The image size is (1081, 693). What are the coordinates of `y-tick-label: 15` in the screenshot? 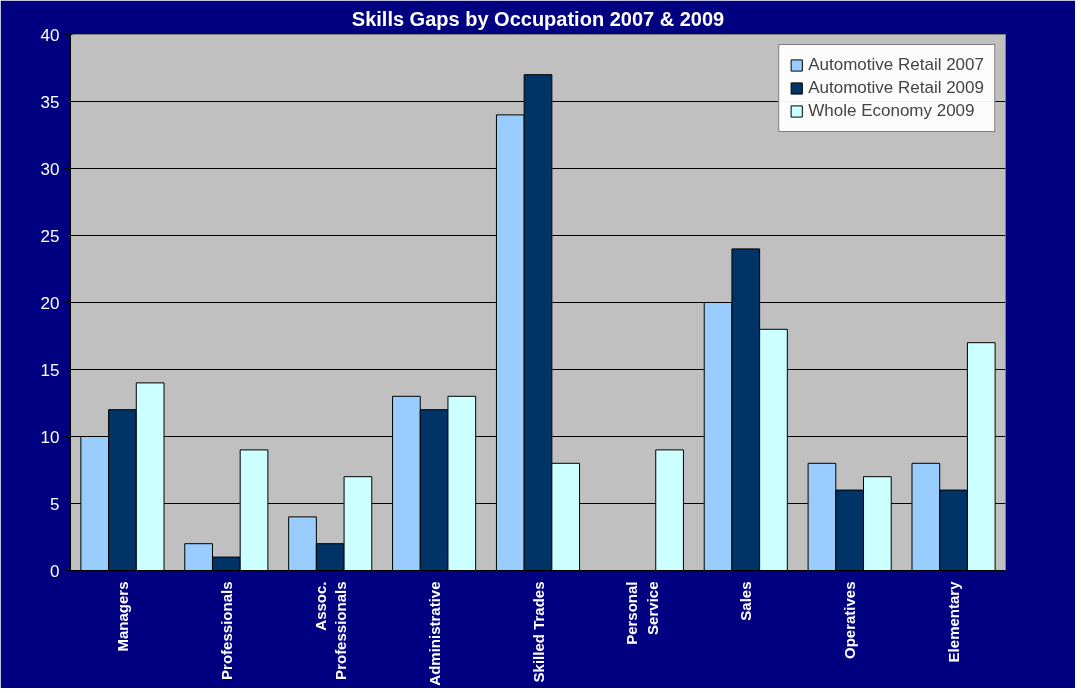 It's located at (50, 370).